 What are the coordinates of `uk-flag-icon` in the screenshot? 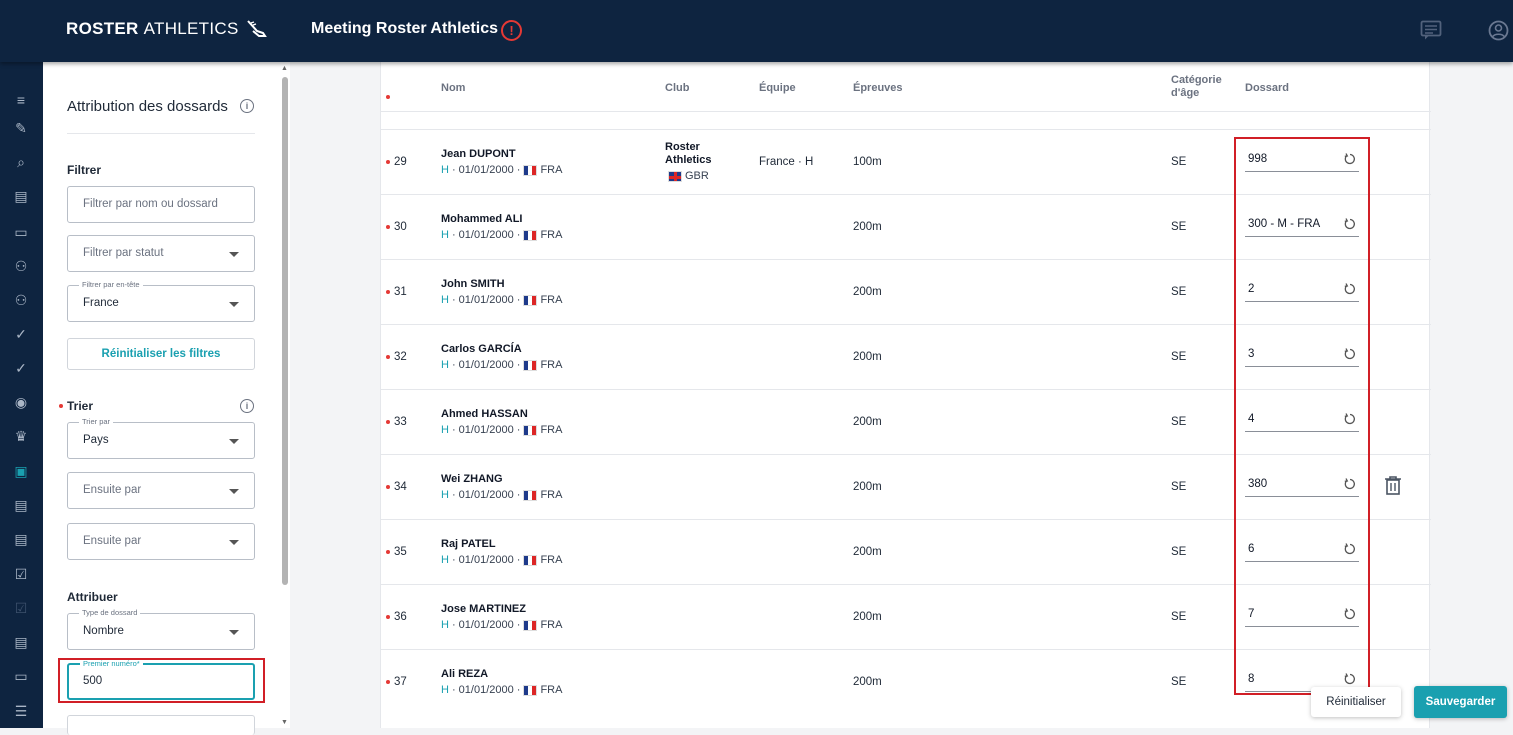 It's located at (675, 176).